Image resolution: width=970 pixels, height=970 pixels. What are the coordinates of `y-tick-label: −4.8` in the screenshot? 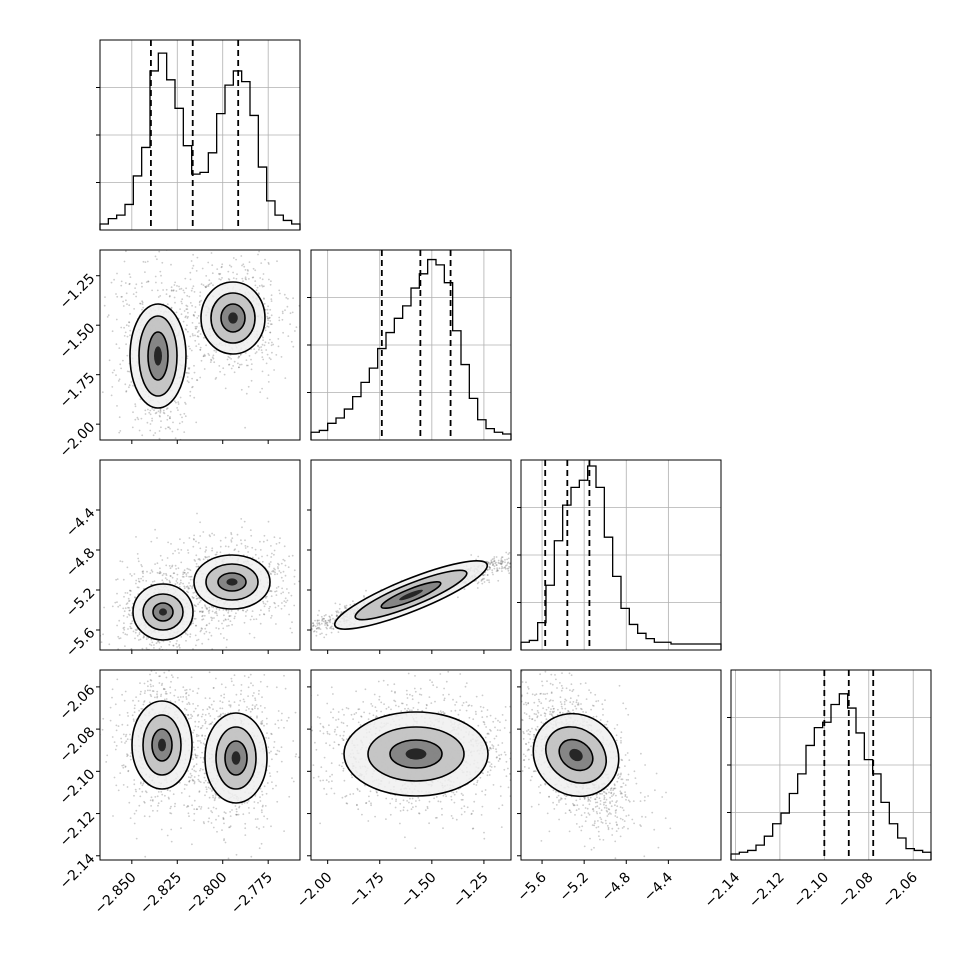 It's located at (80, 562).